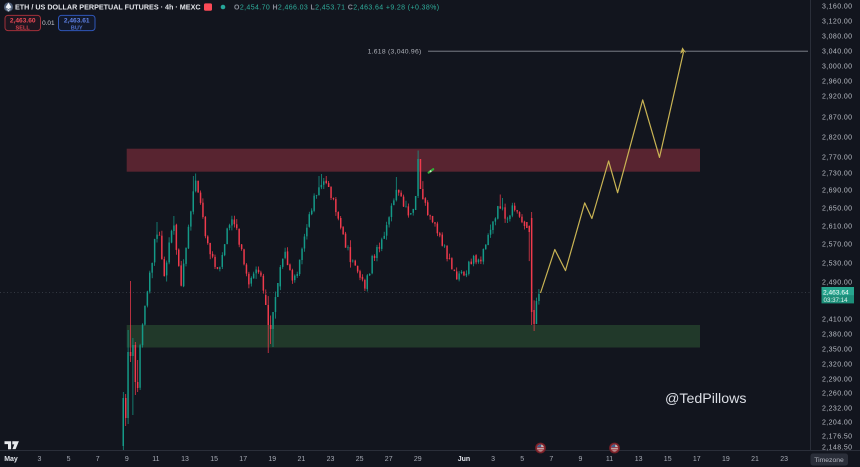  I want to click on svg-text: 0.01, so click(48, 23).